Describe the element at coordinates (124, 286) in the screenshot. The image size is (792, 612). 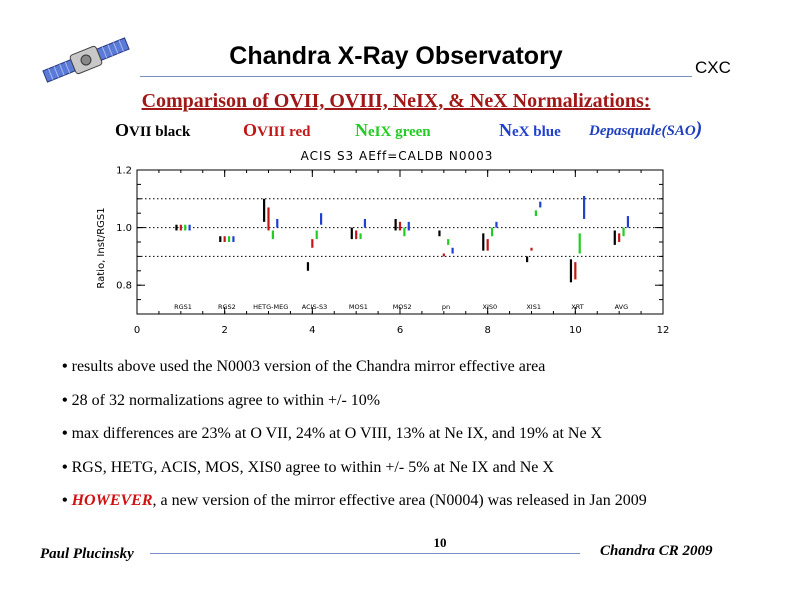
I see `y-tick-label: 0.8` at that location.